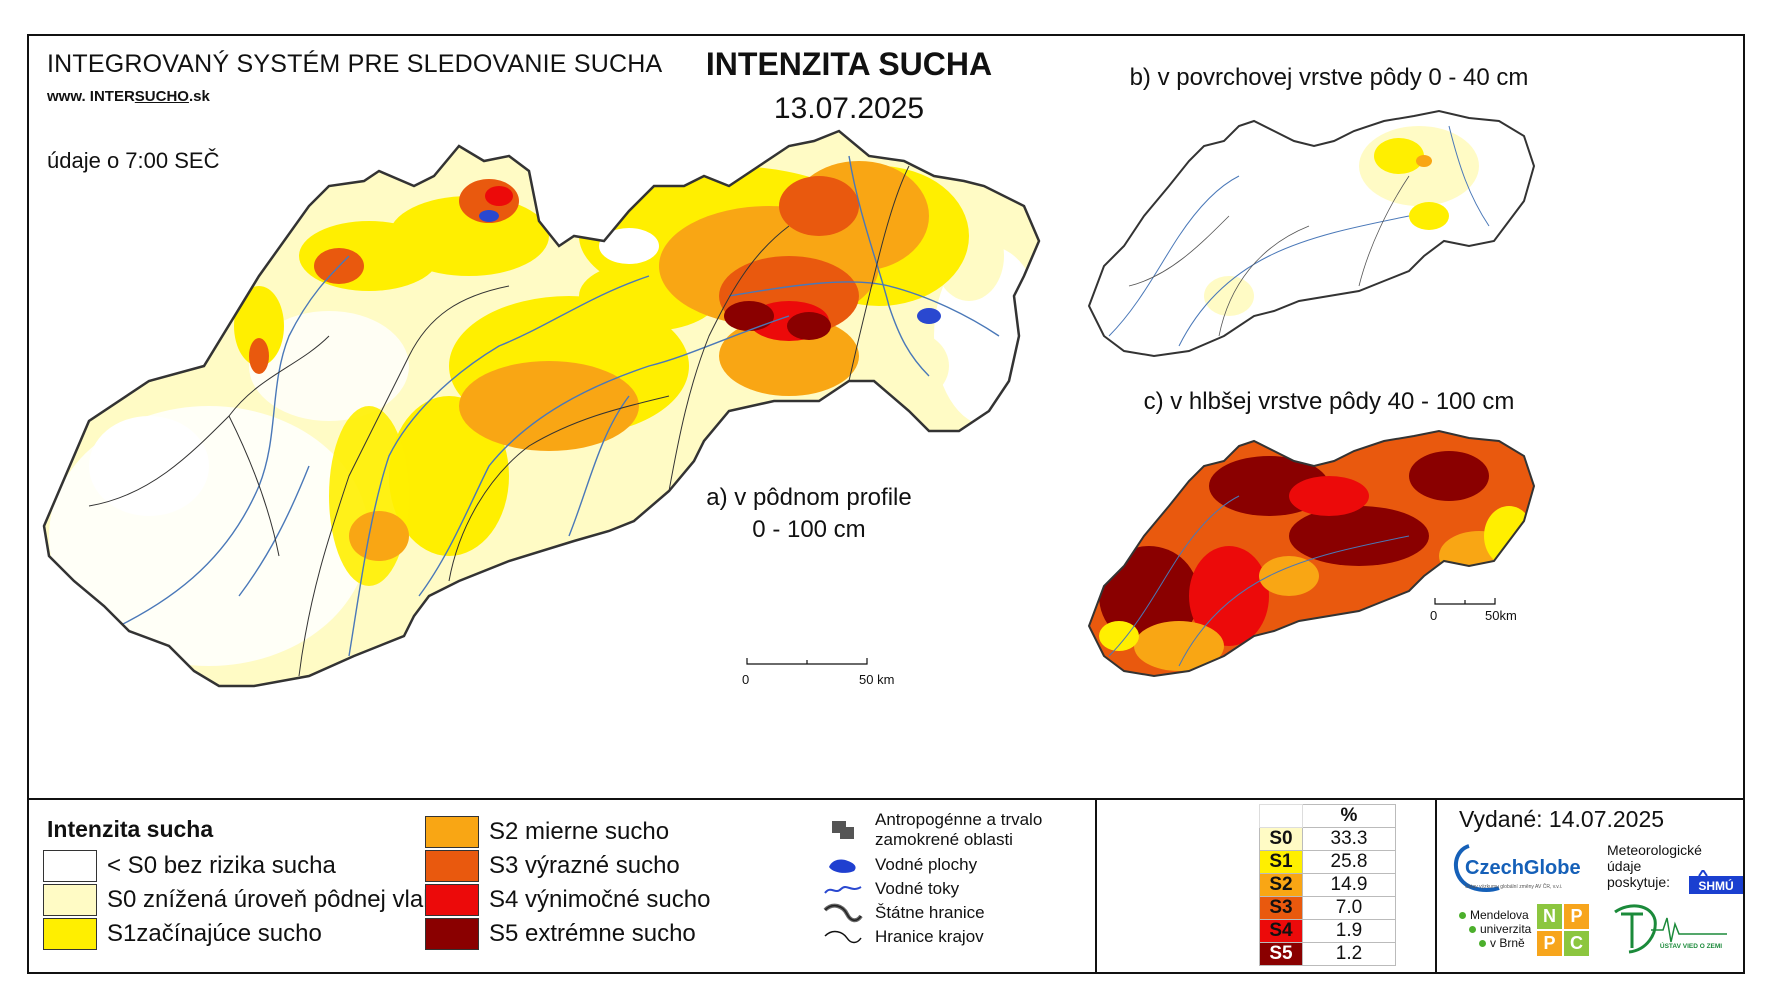  What do you see at coordinates (560, 934) in the screenshot?
I see `legend-class-s5: S5 extrémne sucho` at bounding box center [560, 934].